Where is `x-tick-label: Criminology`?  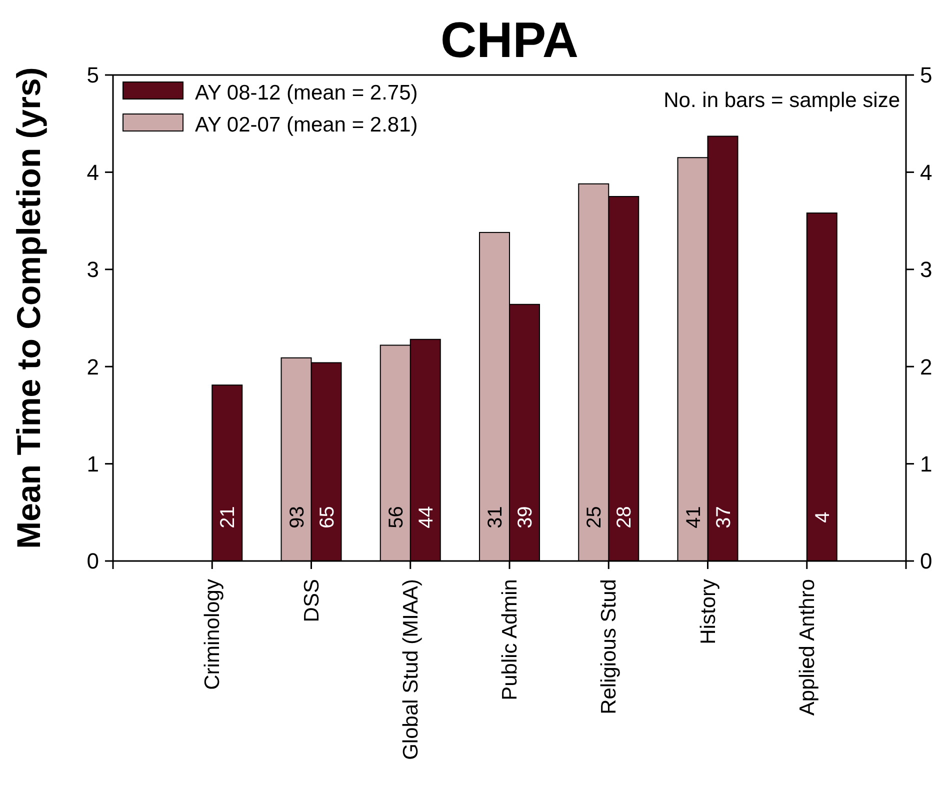 x-tick-label: Criminology is located at coordinates (212, 634).